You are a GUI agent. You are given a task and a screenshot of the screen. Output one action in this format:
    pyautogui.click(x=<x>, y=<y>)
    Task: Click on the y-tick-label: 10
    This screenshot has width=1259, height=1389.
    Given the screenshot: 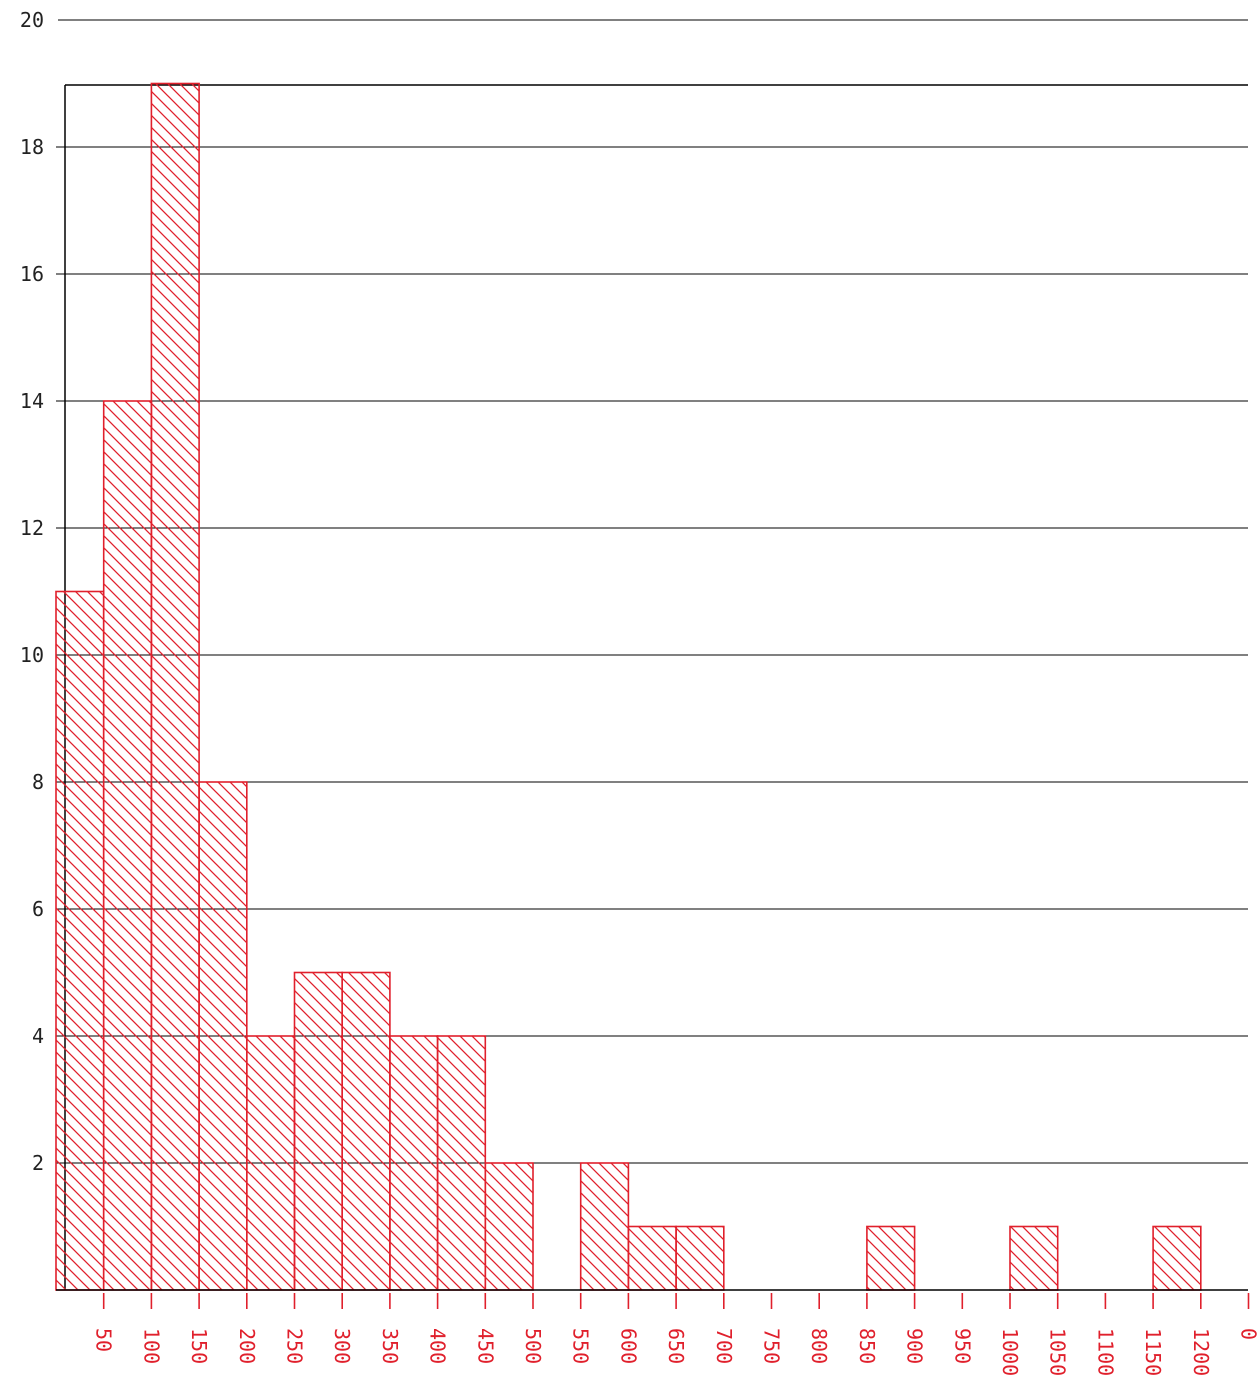 What is the action you would take?
    pyautogui.click(x=32, y=655)
    